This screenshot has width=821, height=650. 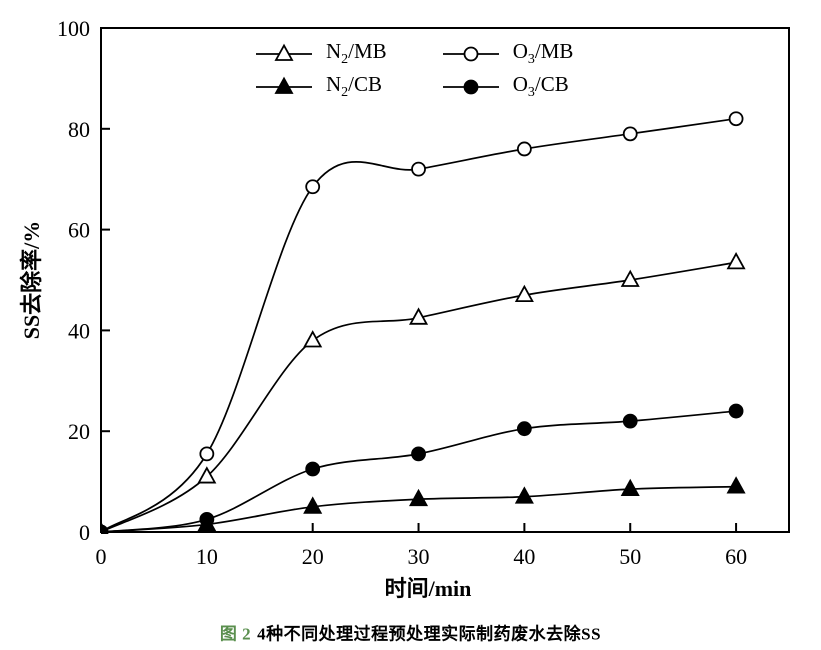 I want to click on y-axis-label: SS去除率/%, so click(x=31, y=280).